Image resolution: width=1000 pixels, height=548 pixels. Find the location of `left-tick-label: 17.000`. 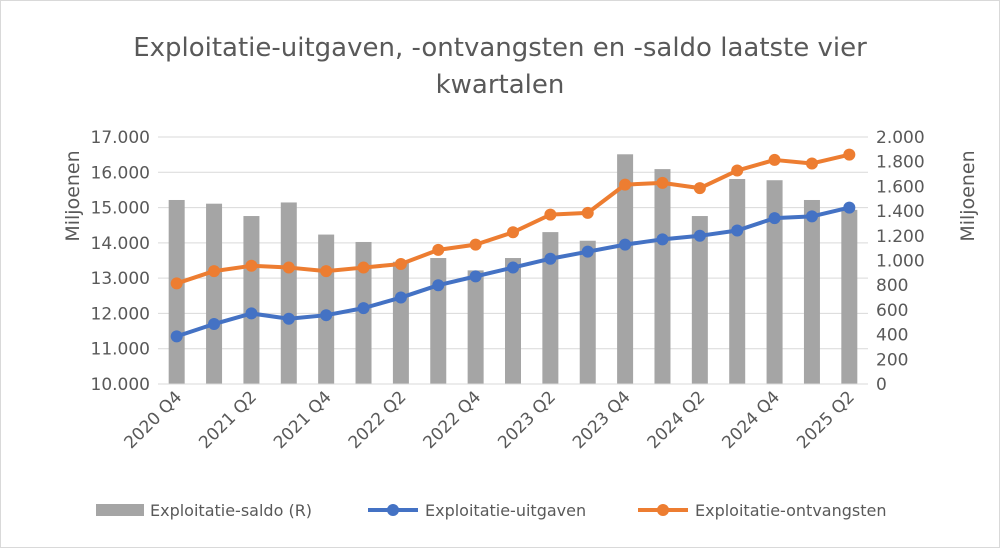

left-tick-label: 17.000 is located at coordinates (120, 138).